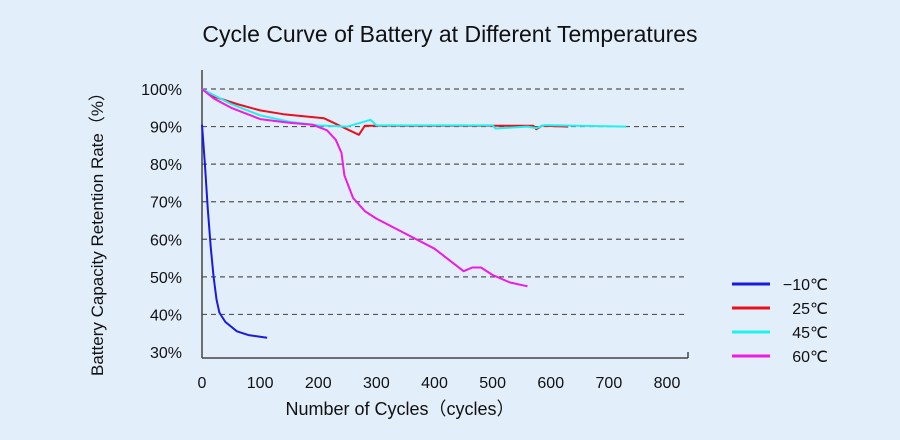 Image resolution: width=900 pixels, height=440 pixels. What do you see at coordinates (260, 383) in the screenshot?
I see `x-tick-label: 100` at bounding box center [260, 383].